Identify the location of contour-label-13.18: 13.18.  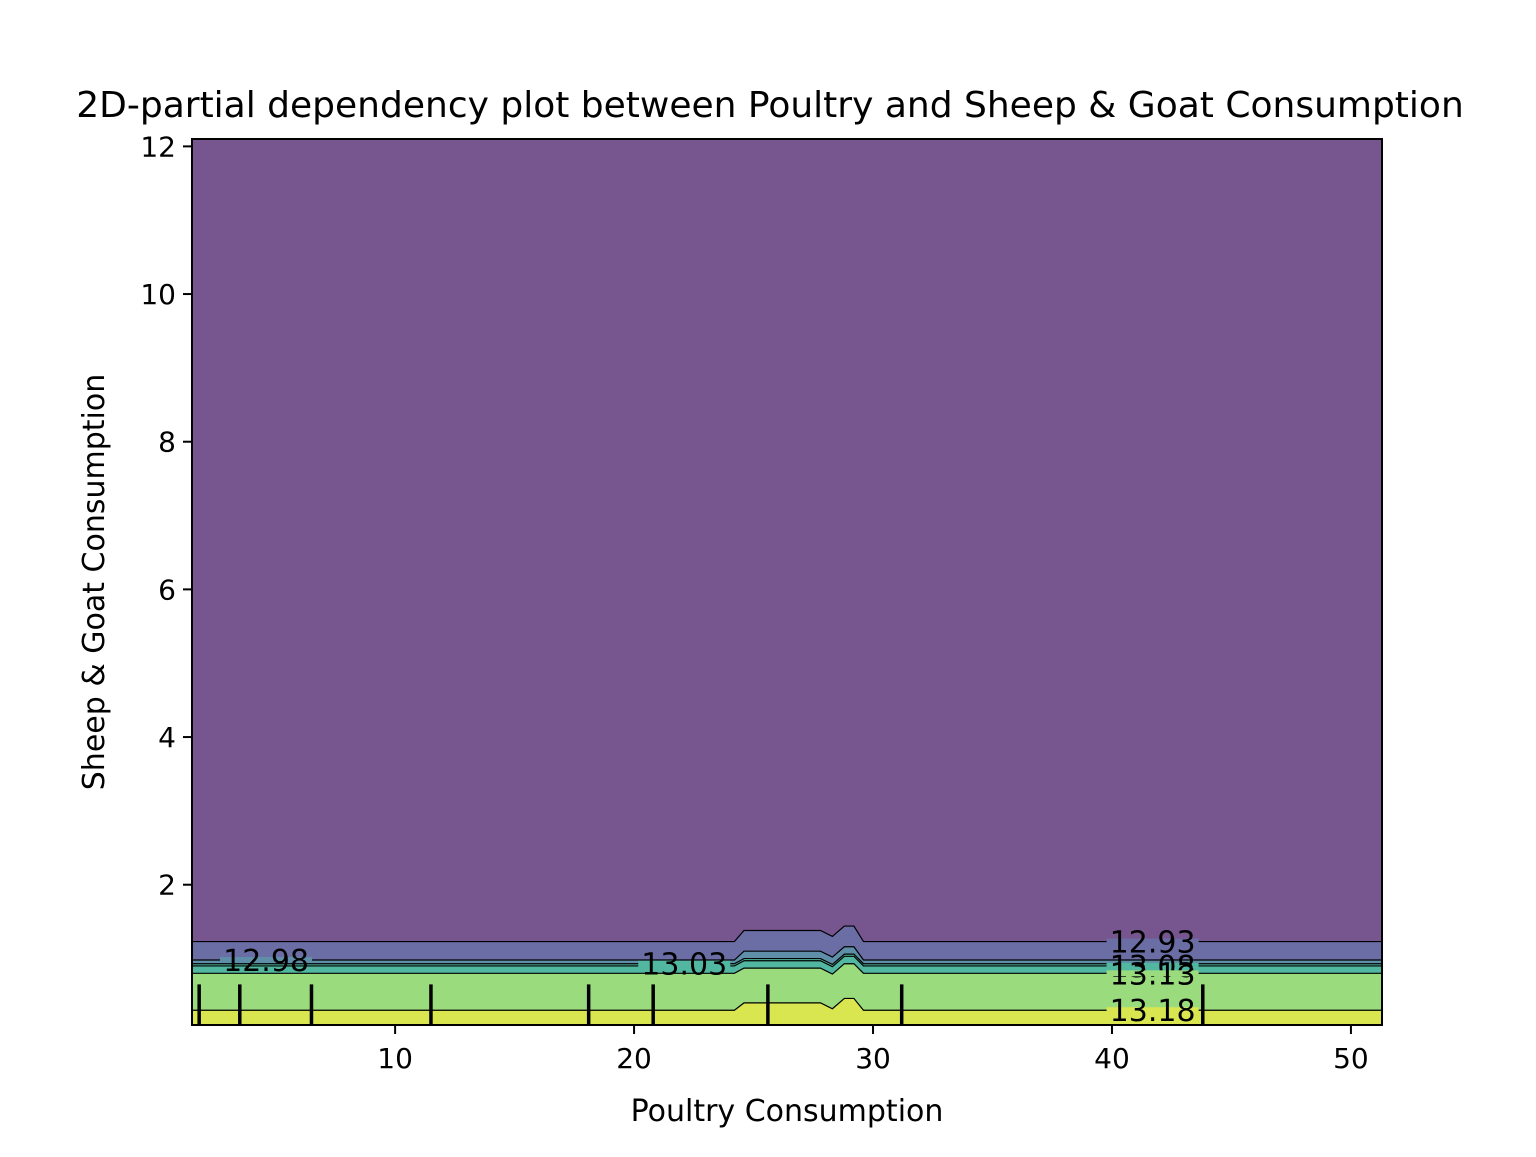
(1153, 1011).